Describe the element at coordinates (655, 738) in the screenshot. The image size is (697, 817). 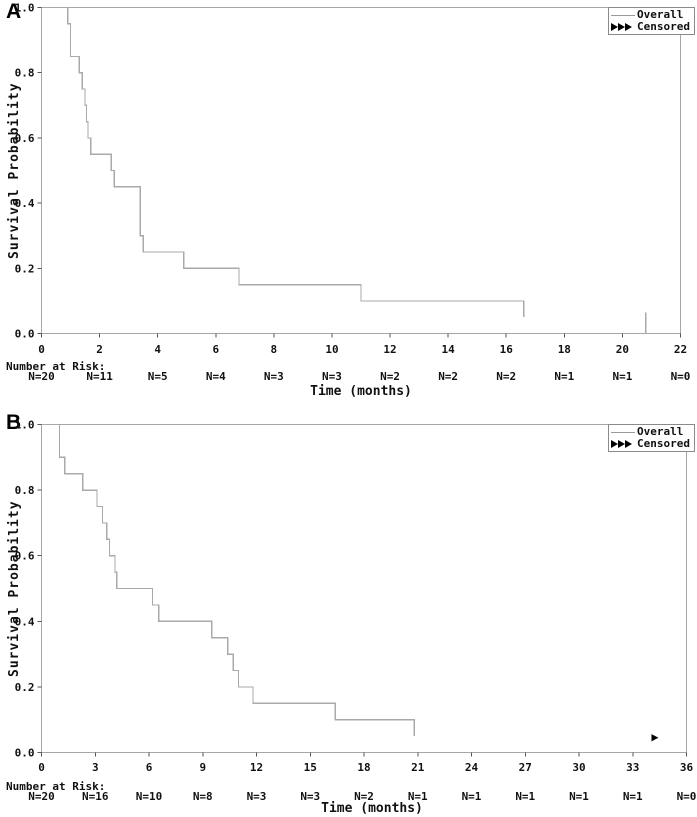
I see `censored-marker-icon` at that location.